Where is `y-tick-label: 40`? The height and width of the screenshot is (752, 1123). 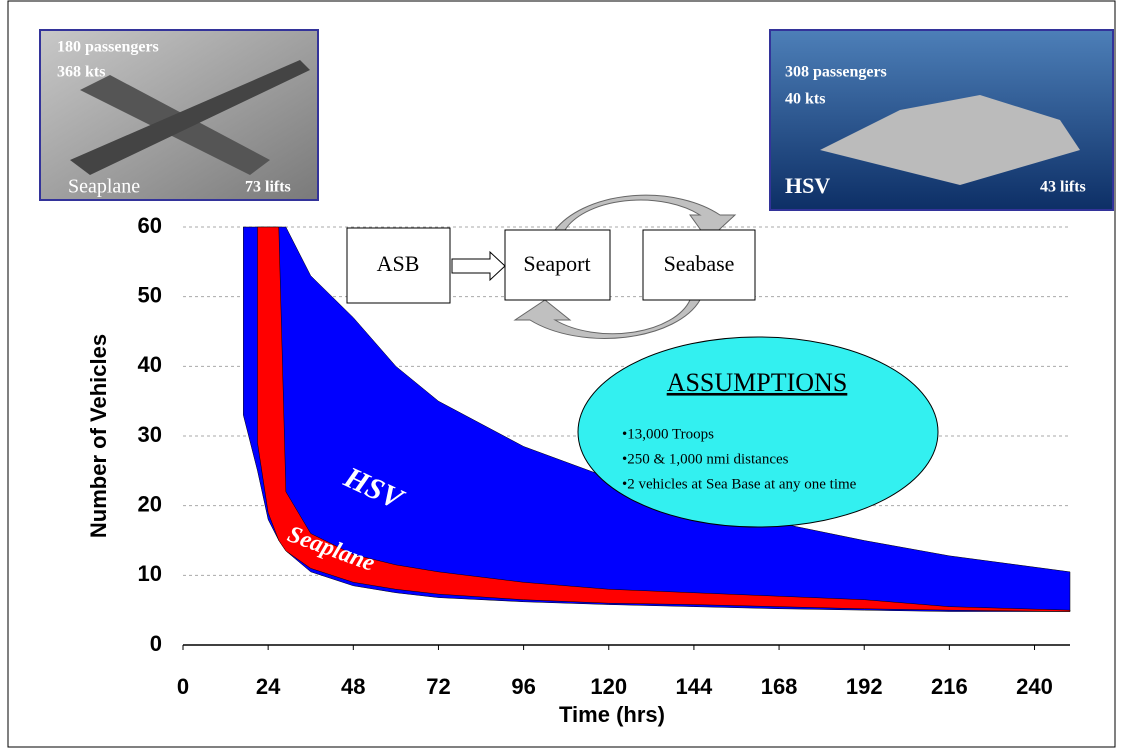 y-tick-label: 40 is located at coordinates (150, 364).